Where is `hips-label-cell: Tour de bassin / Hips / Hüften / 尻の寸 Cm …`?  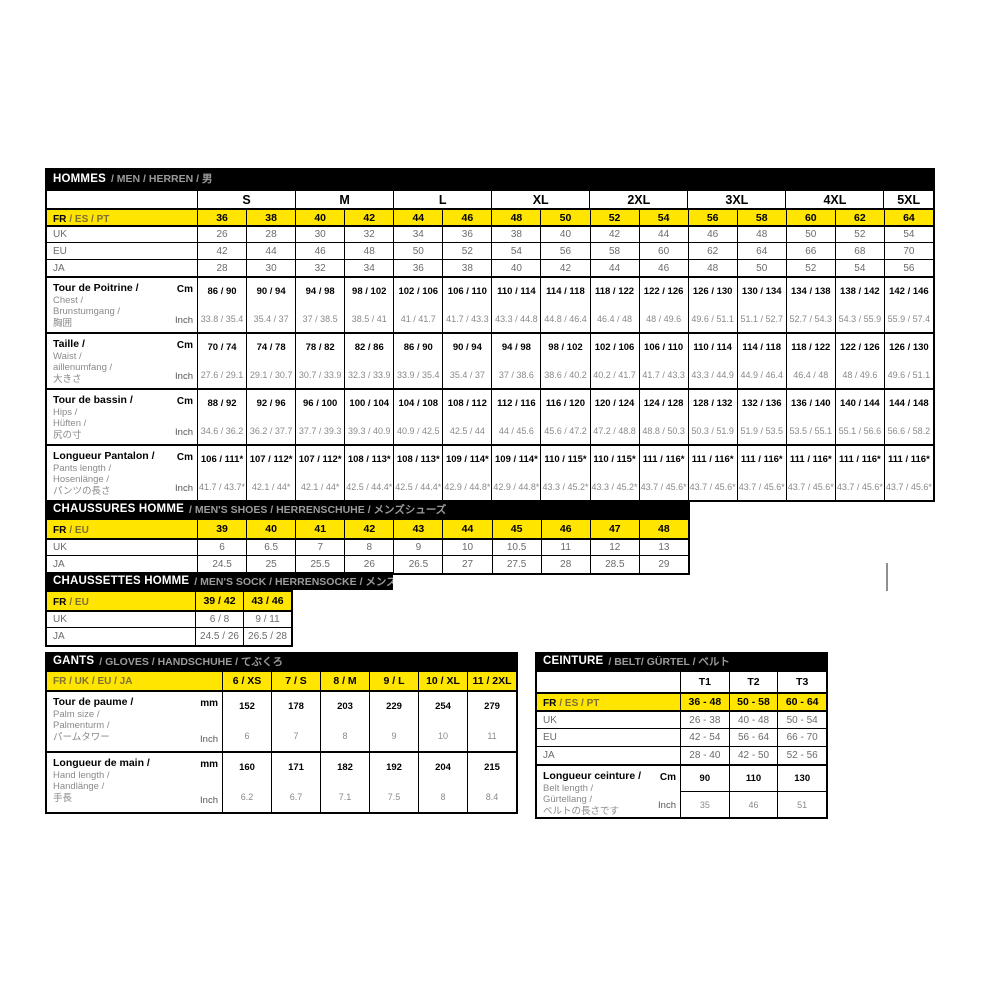
hips-label-cell: Tour de bassin / Hips / Hüften / 尻の寸 Cm … is located at coordinates (122, 417).